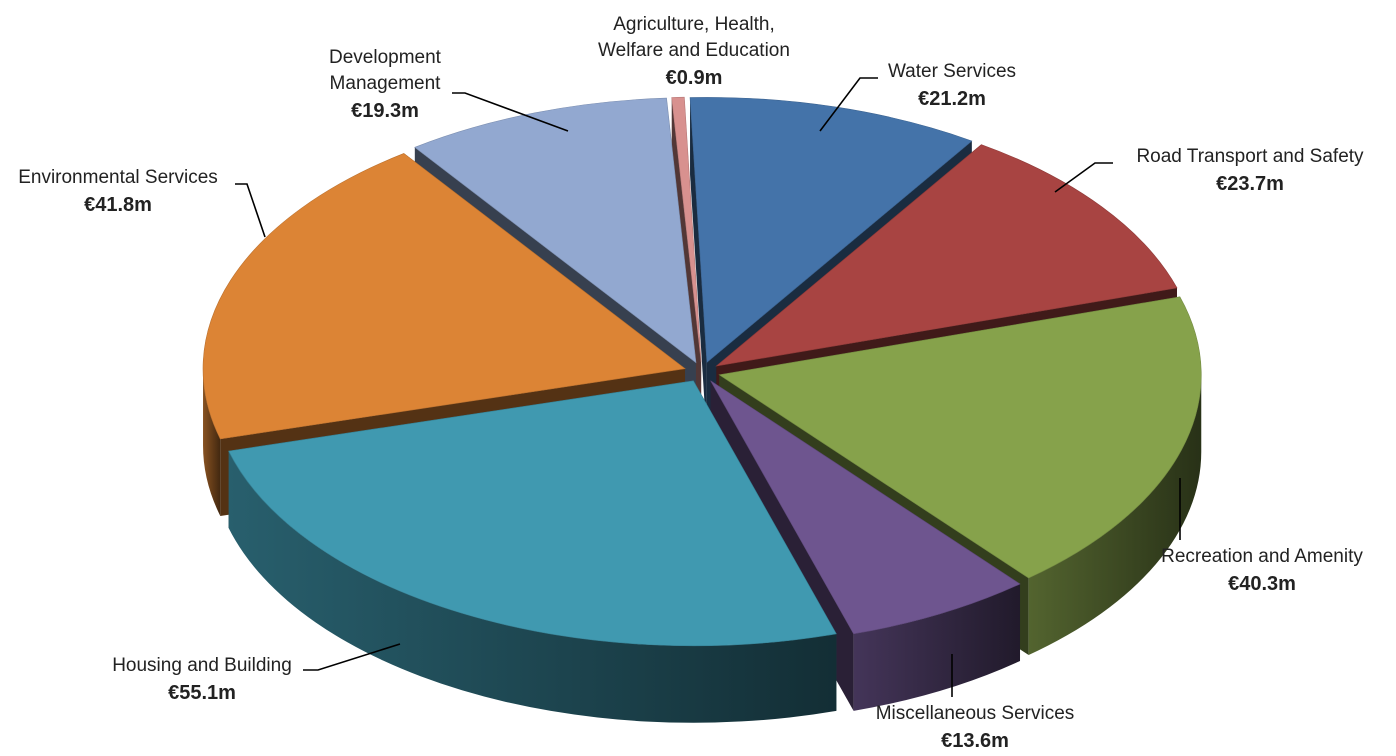 Image resolution: width=1396 pixels, height=756 pixels. Describe the element at coordinates (694, 78) in the screenshot. I see `slice-value-label: €0.9m` at that location.